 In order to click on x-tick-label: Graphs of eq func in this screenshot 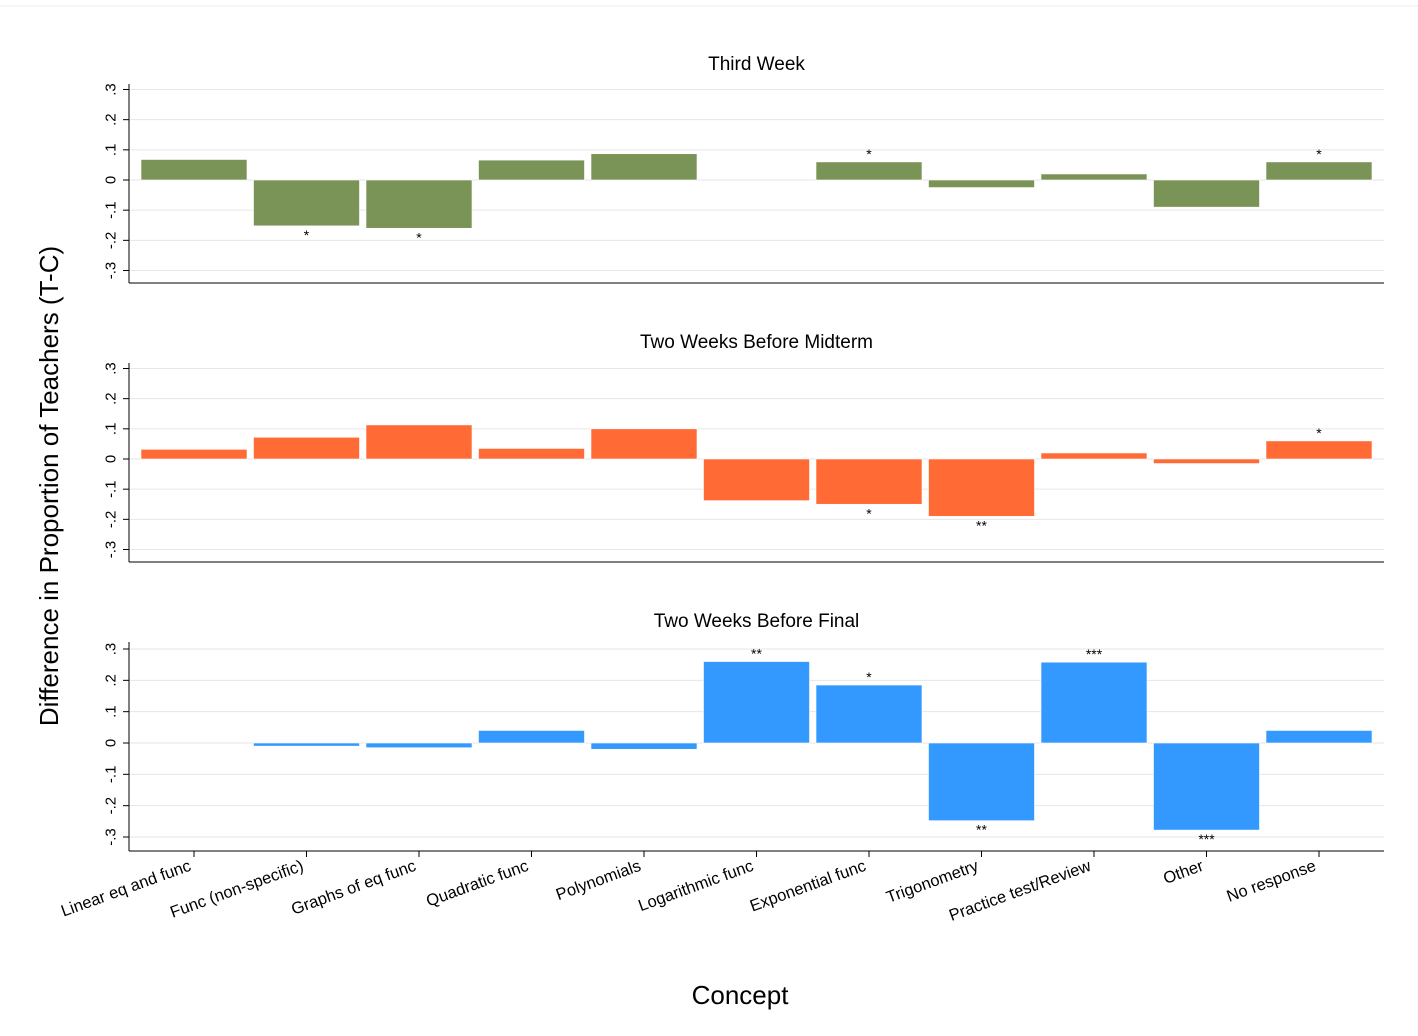, I will do `click(353, 888)`.